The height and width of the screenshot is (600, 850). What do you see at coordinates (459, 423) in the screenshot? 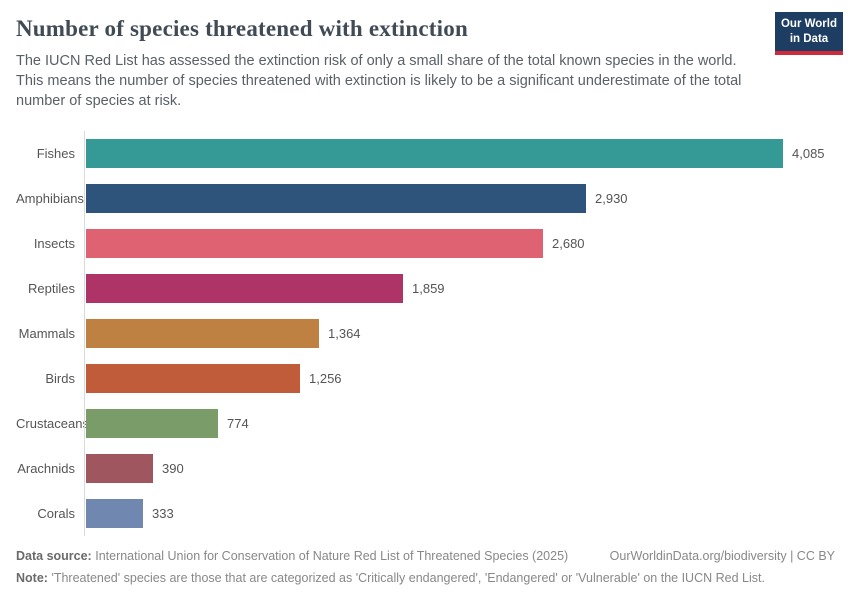
I see `bar-area: 774` at bounding box center [459, 423].